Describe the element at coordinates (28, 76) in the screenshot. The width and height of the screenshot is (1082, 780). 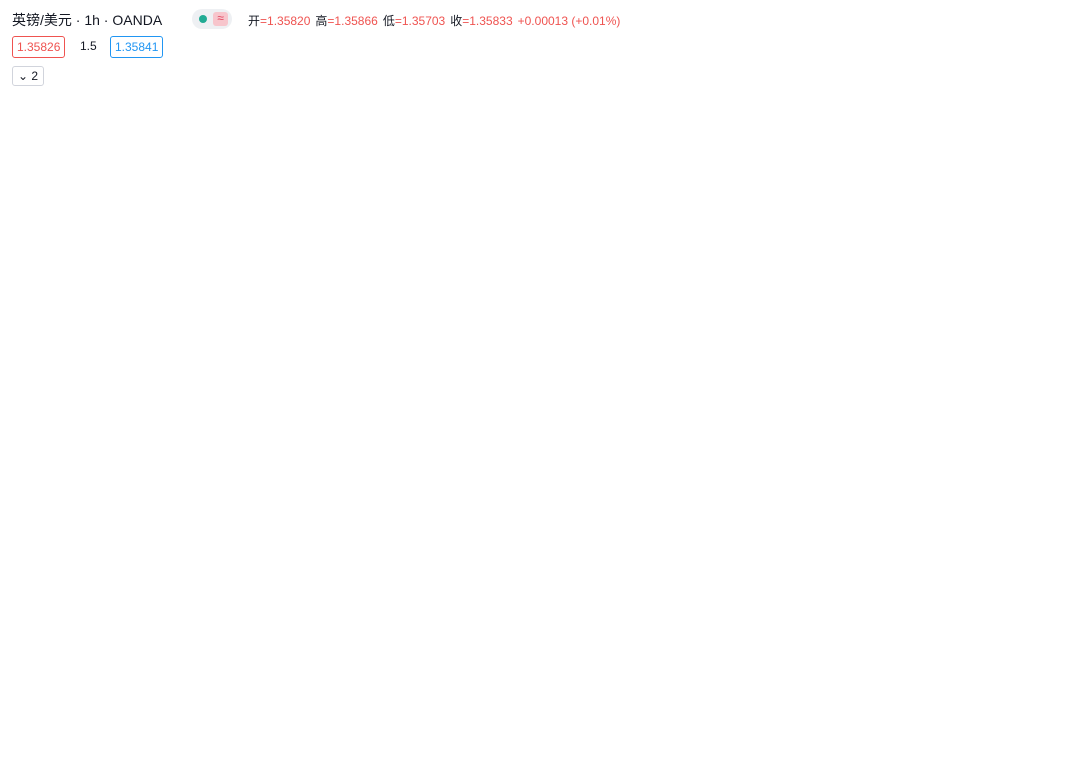
I see `indicator-toggle: ⌄ 2` at that location.